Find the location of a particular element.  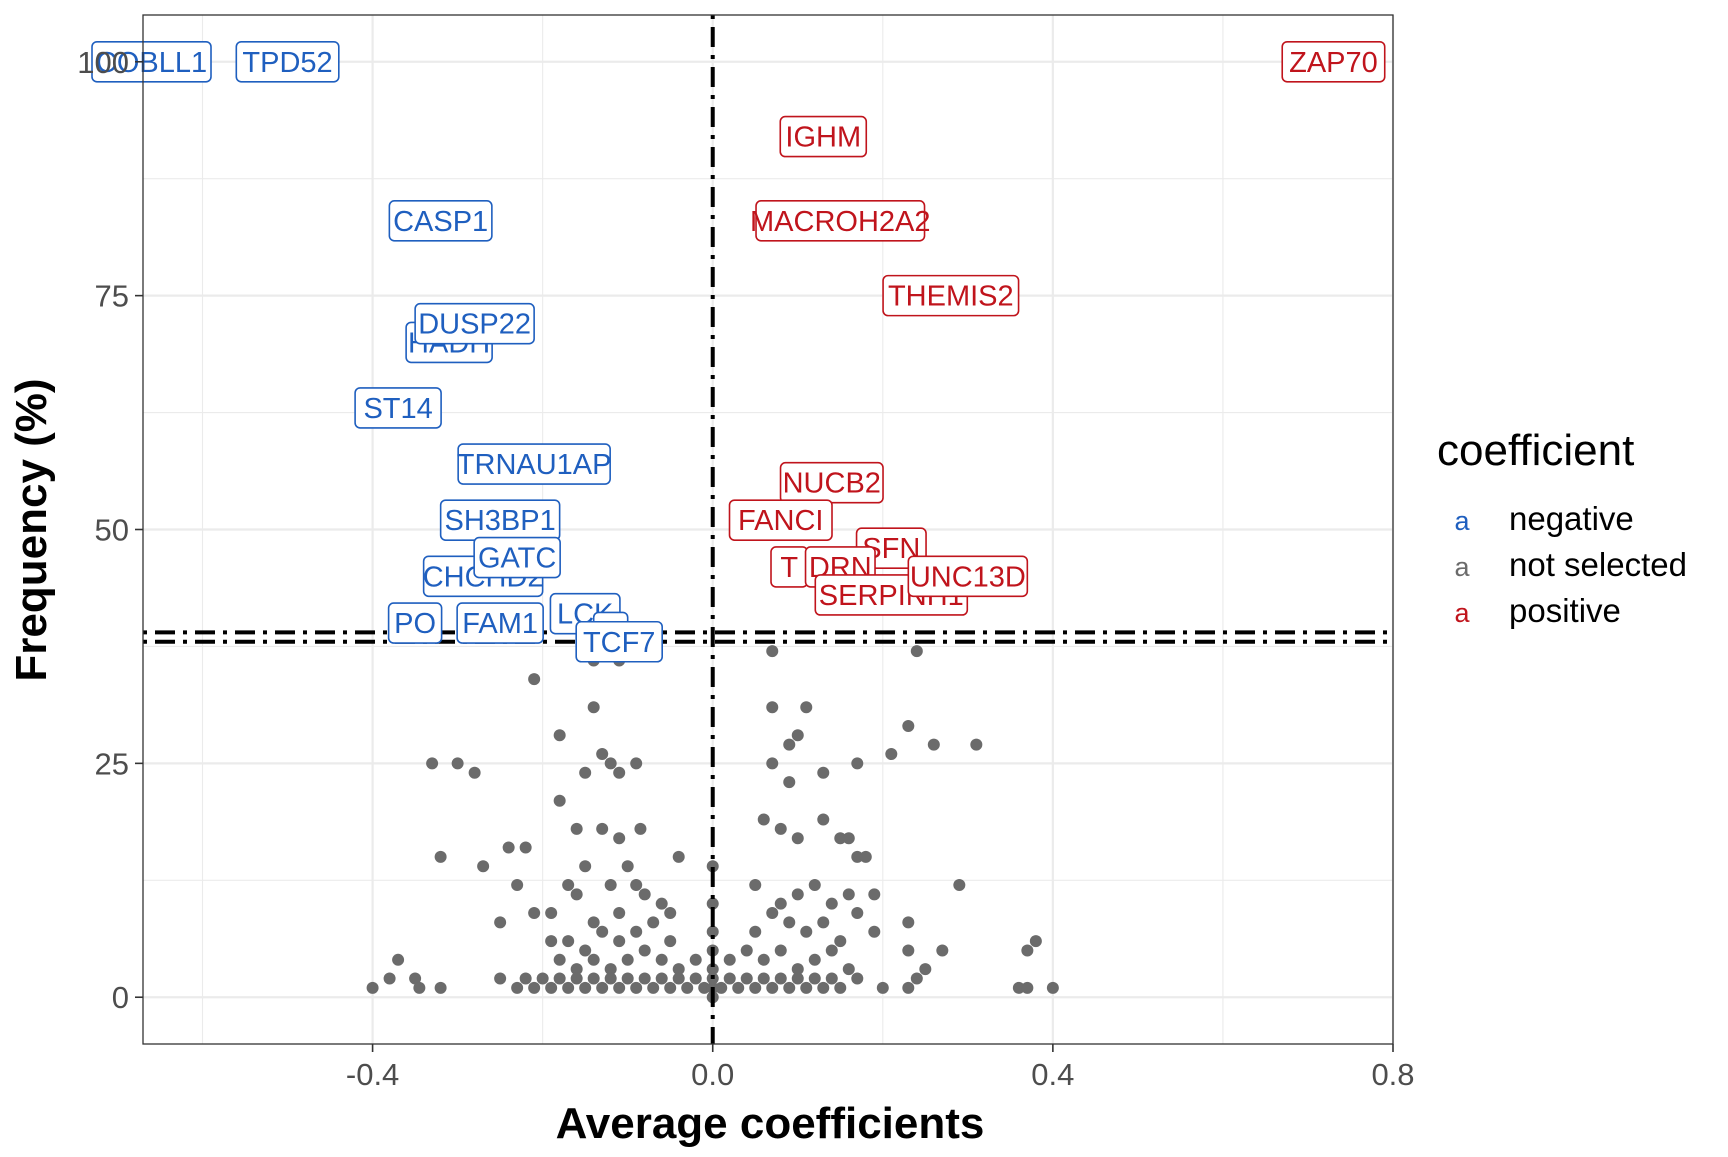

label-text: THEMIS2 is located at coordinates (951, 297).